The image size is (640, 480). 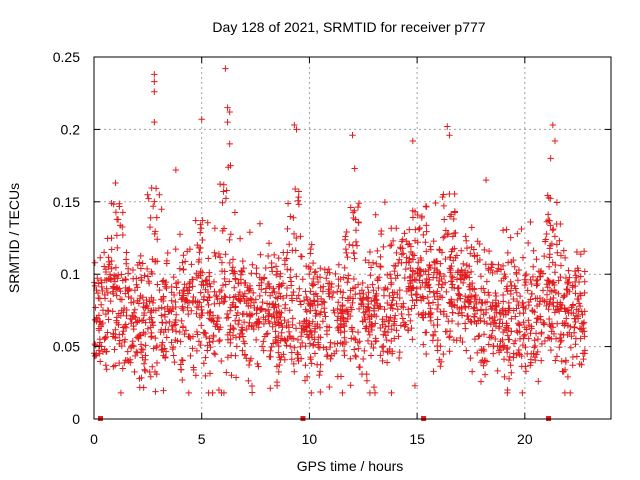 I want to click on x-tick-label: 10, so click(x=310, y=439).